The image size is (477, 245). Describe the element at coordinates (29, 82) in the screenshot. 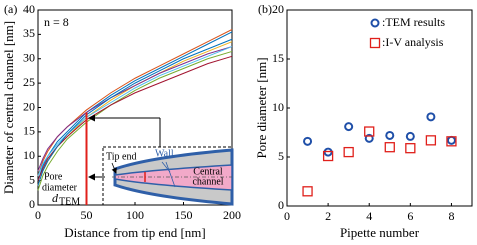

I see `y-tick-label: 25` at that location.